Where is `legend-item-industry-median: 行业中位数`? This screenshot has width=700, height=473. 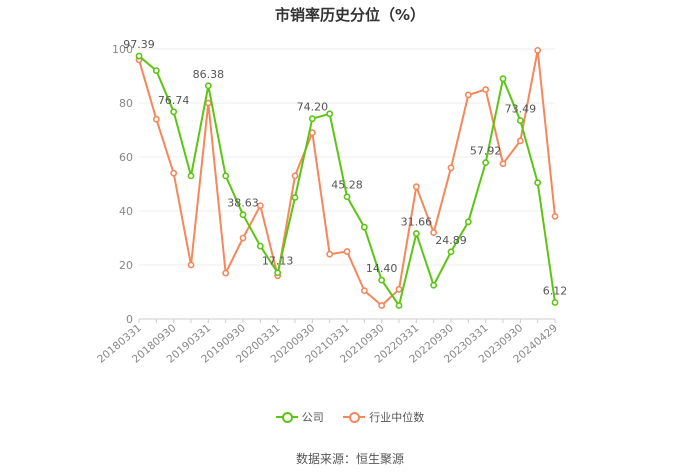 legend-item-industry-median: 行业中位数 is located at coordinates (383, 417).